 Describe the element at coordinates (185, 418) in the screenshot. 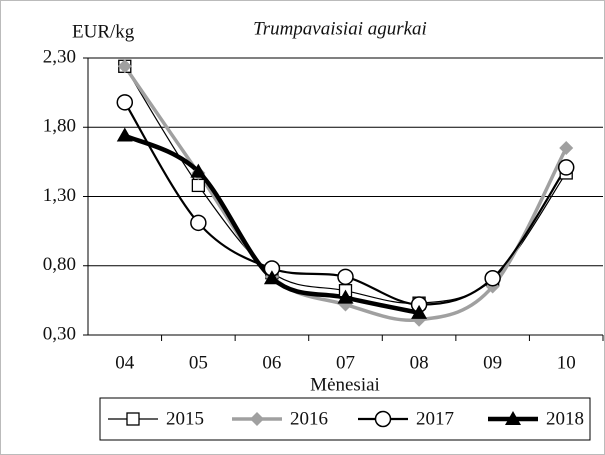

I see `legend-label: 2015` at that location.